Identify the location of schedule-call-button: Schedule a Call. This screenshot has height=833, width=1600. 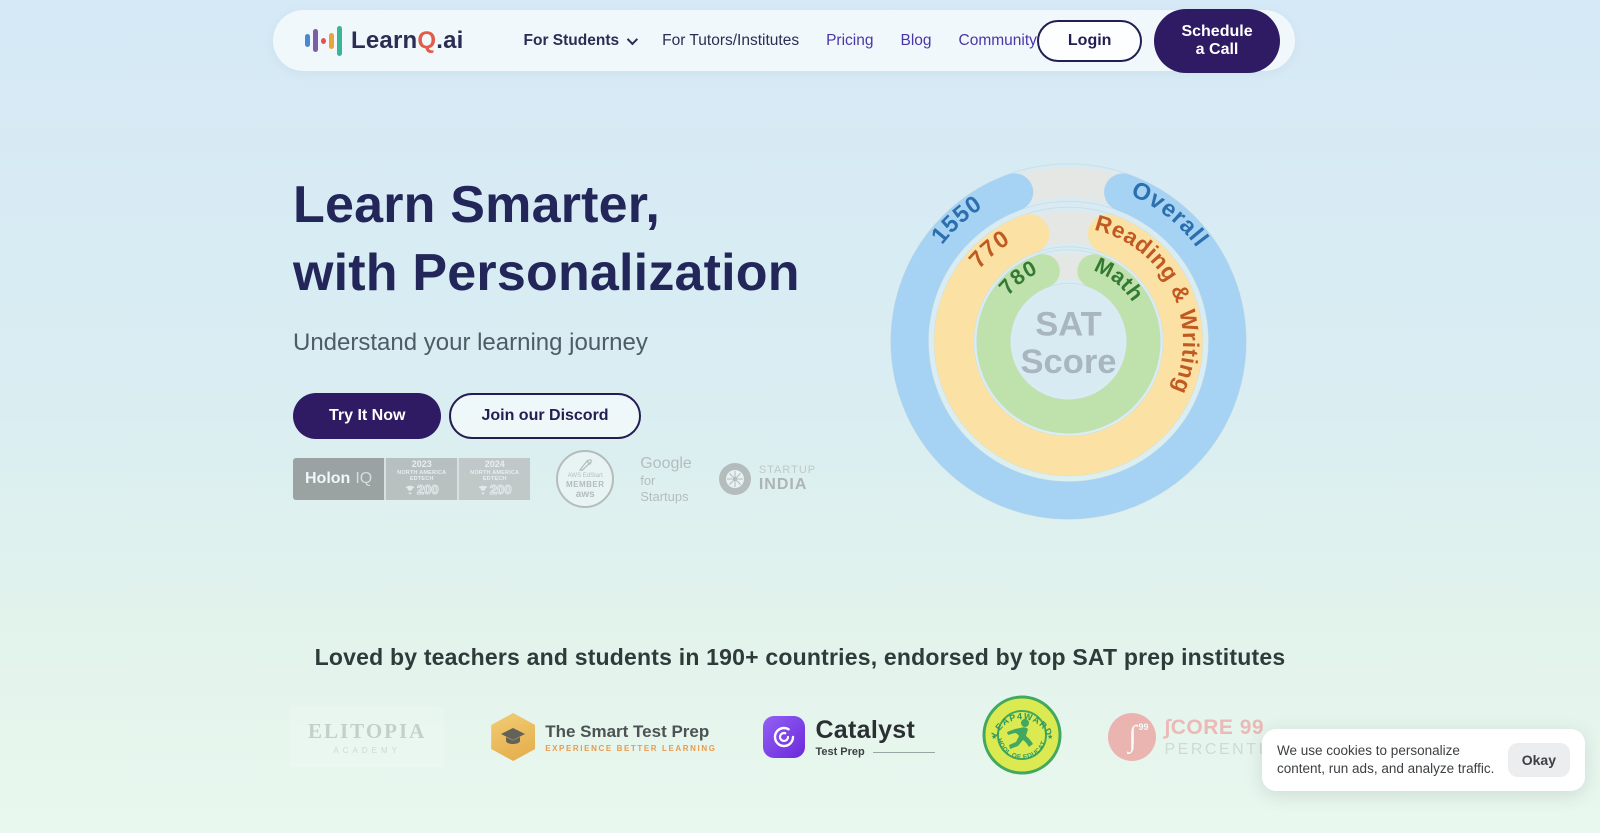
(1217, 40).